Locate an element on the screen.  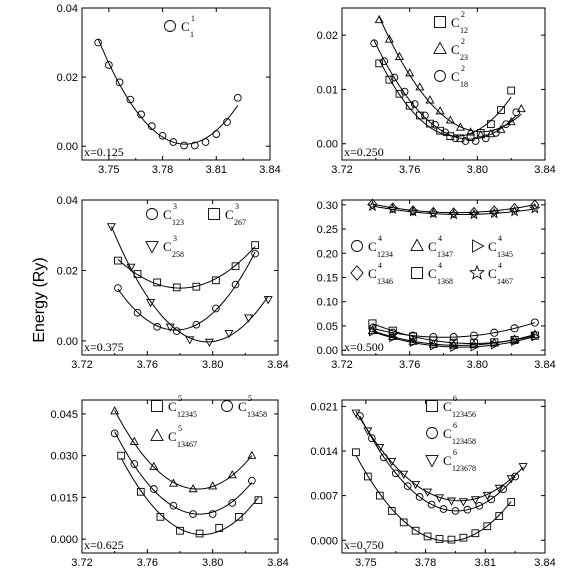
legend-item-123456: C6 123456 is located at coordinates (451, 406).